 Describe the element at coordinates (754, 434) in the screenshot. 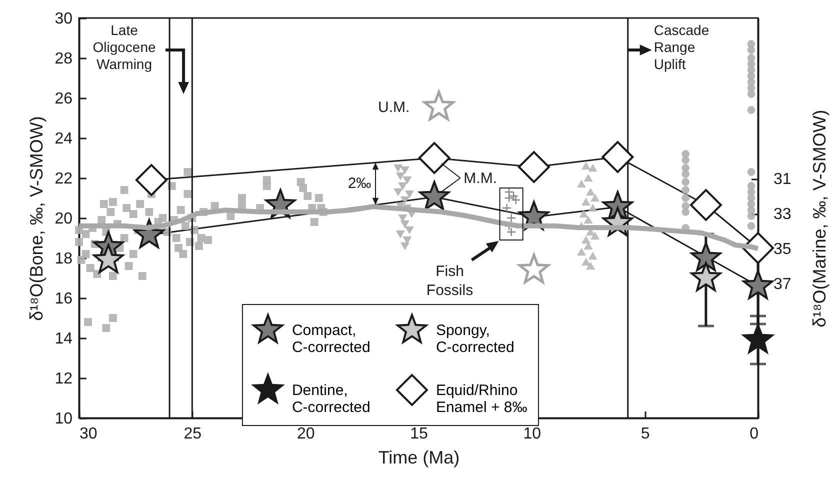

I see `x-tick-label: 0` at that location.